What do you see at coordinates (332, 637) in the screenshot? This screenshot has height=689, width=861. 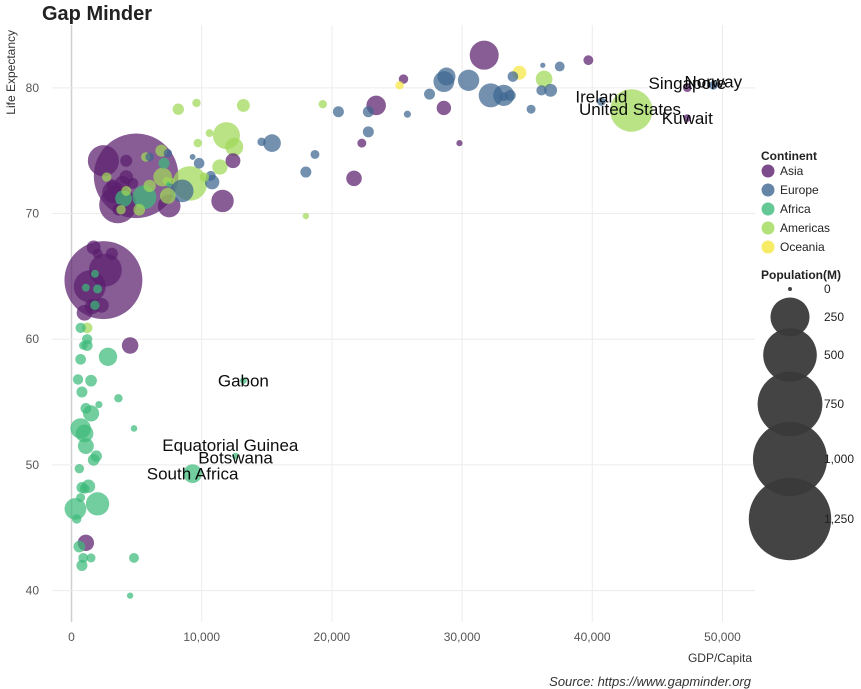 I see `x-tick-label: 20,000` at bounding box center [332, 637].